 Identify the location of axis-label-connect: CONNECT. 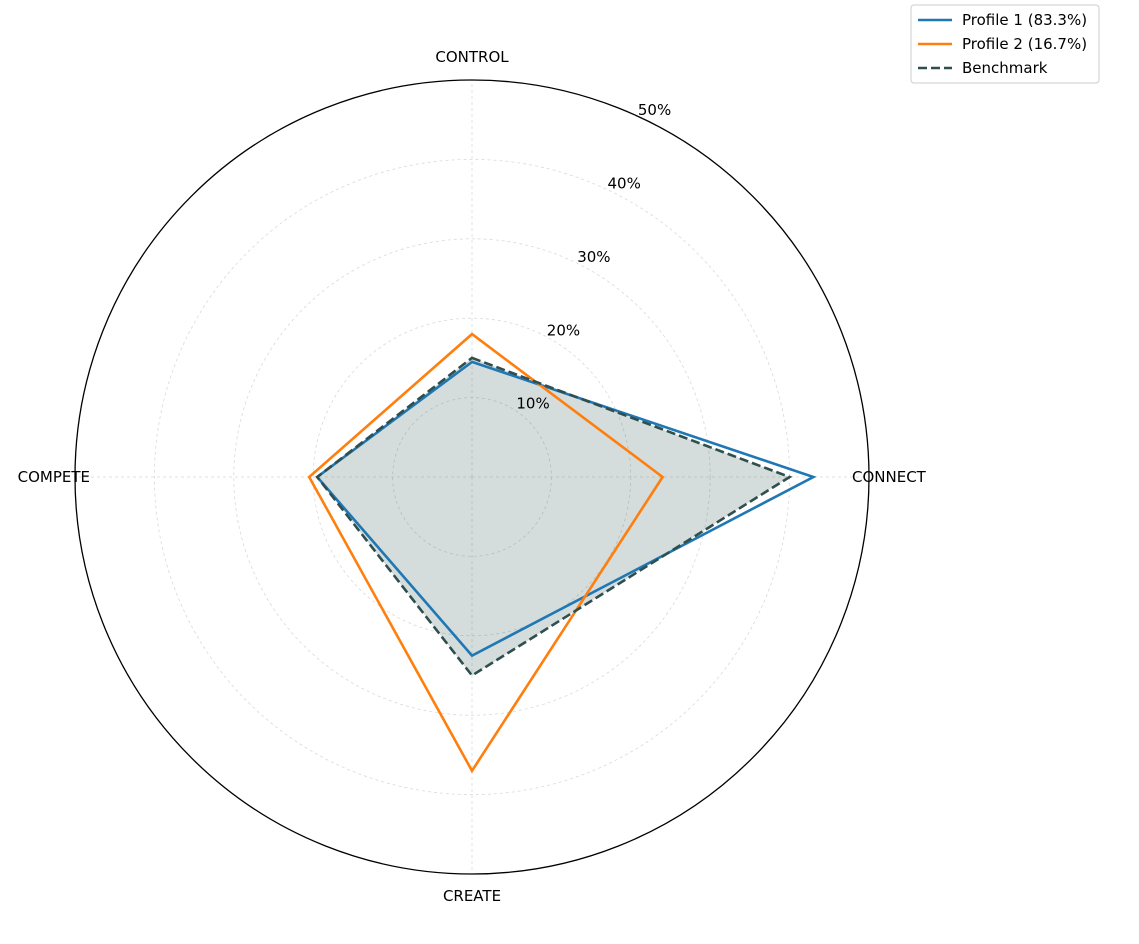
(889, 477).